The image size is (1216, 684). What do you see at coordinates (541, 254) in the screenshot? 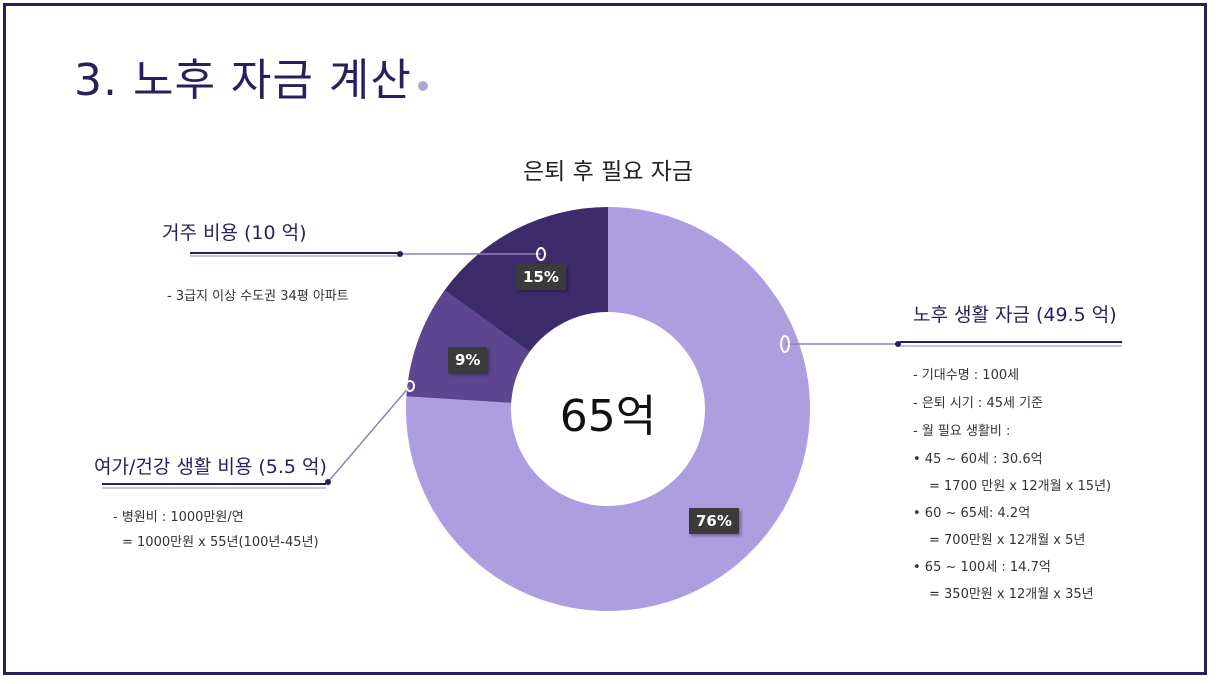
I see `housing-anchor-marker` at bounding box center [541, 254].